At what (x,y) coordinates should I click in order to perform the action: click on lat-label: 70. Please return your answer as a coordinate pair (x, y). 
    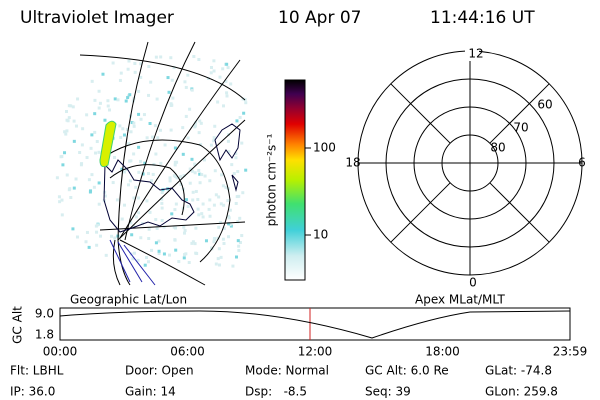
    Looking at the image, I should click on (520, 128).